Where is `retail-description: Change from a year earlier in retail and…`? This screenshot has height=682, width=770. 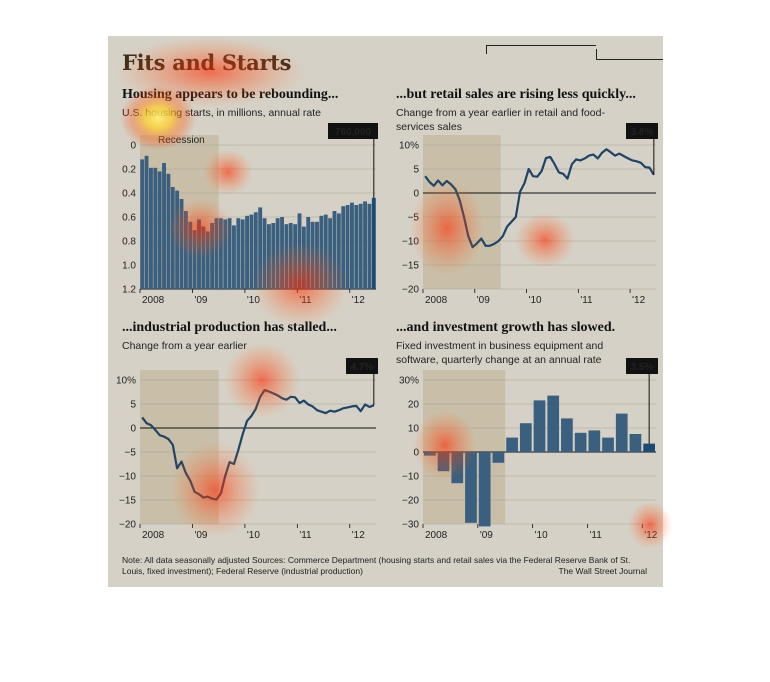 retail-description: Change from a year earlier in retail and… is located at coordinates (500, 120).